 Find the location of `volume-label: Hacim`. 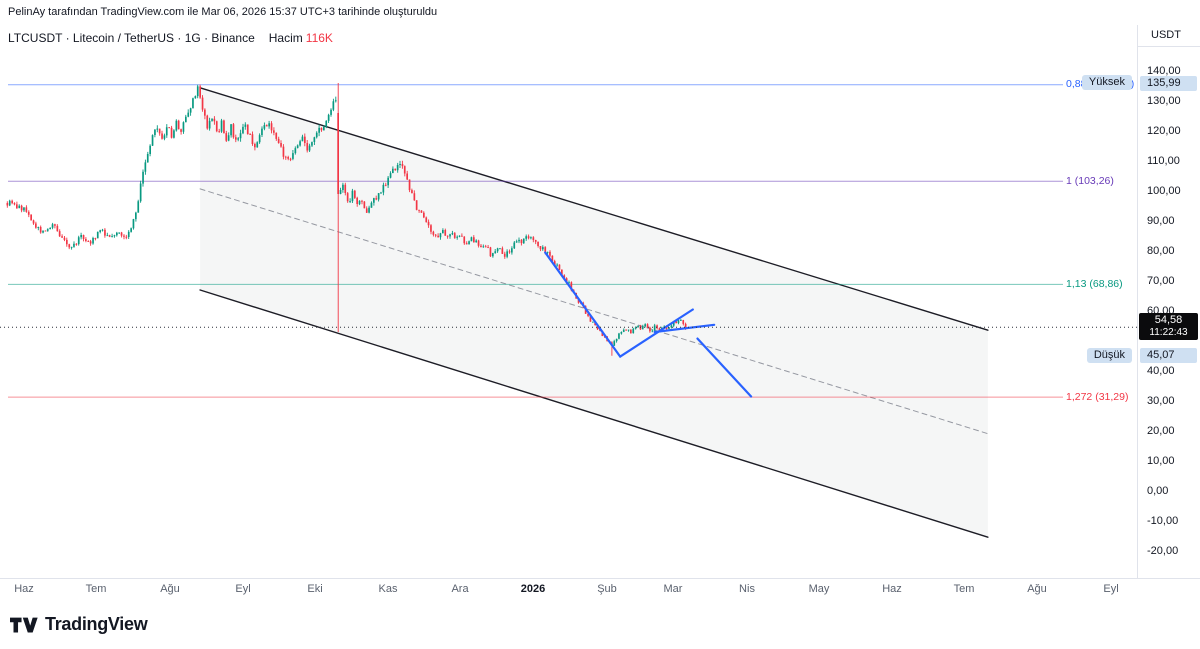

volume-label: Hacim is located at coordinates (285, 38).